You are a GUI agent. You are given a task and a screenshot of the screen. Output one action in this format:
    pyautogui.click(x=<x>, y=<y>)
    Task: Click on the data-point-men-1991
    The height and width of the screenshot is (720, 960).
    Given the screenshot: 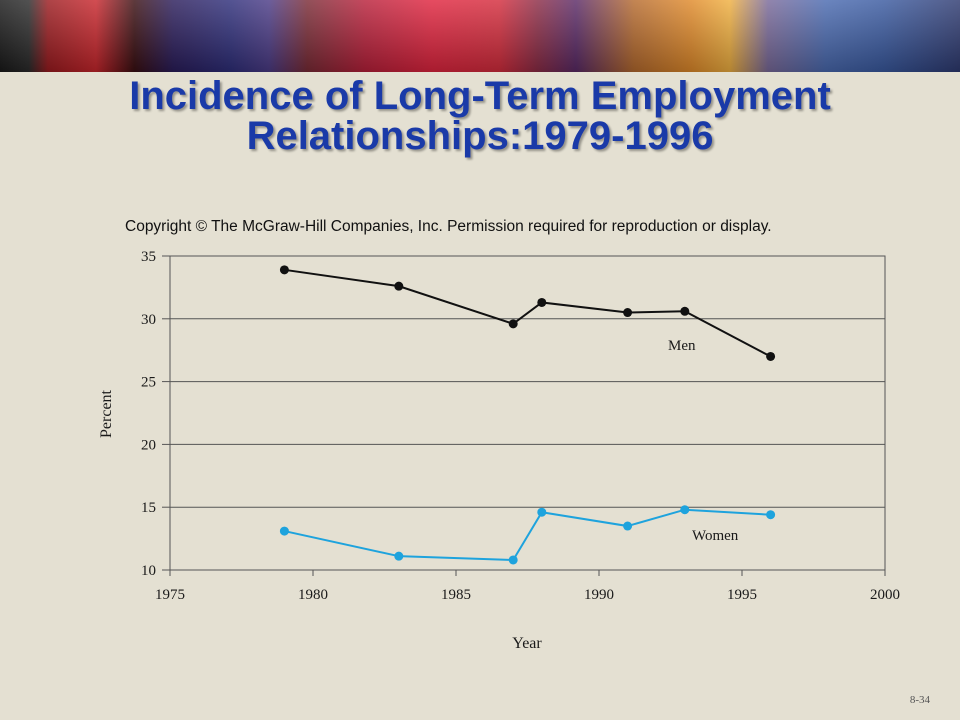 What is the action you would take?
    pyautogui.click(x=628, y=313)
    